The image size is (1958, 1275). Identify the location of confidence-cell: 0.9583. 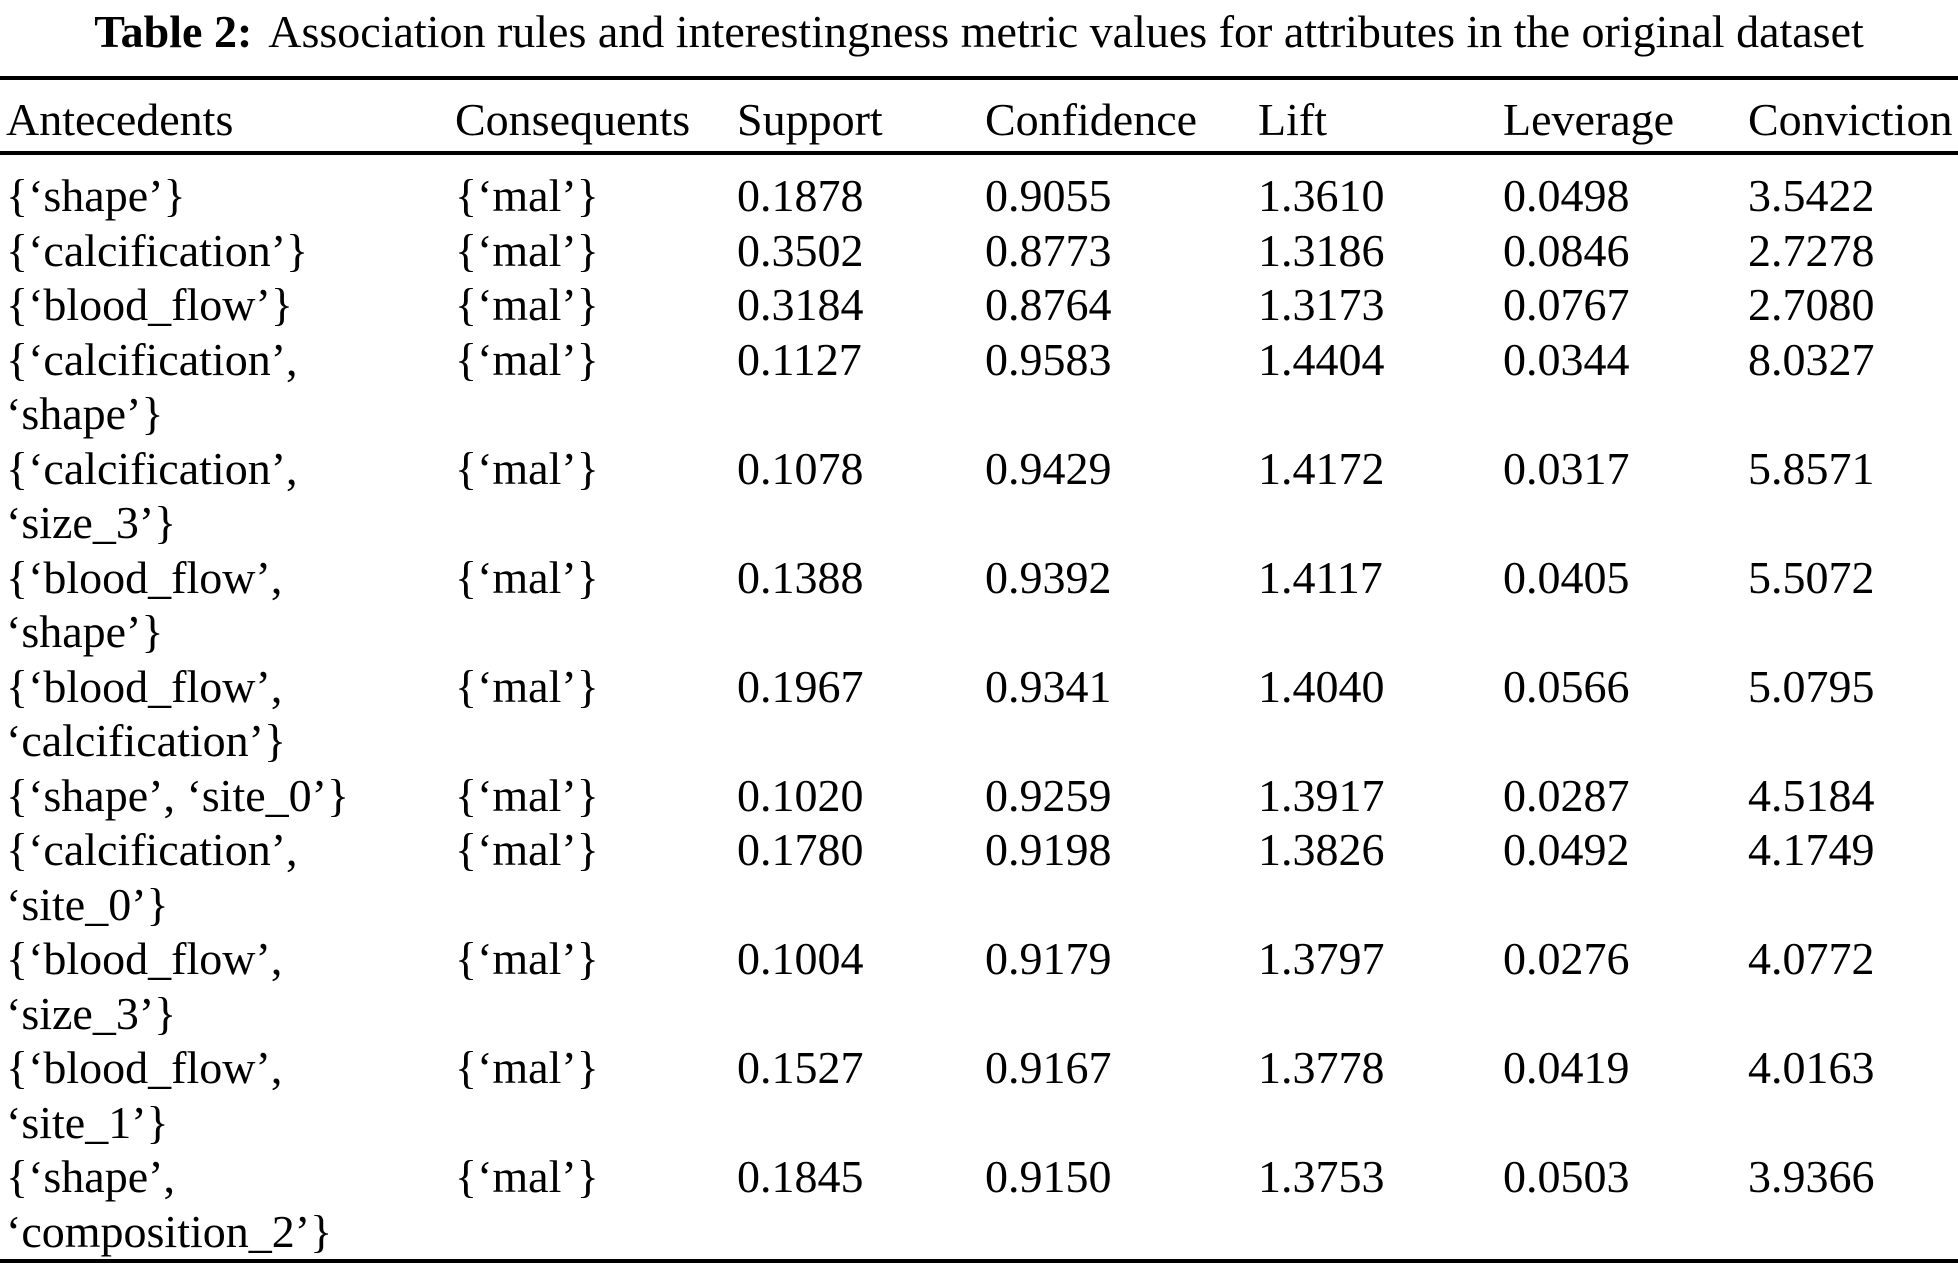
(1048, 359).